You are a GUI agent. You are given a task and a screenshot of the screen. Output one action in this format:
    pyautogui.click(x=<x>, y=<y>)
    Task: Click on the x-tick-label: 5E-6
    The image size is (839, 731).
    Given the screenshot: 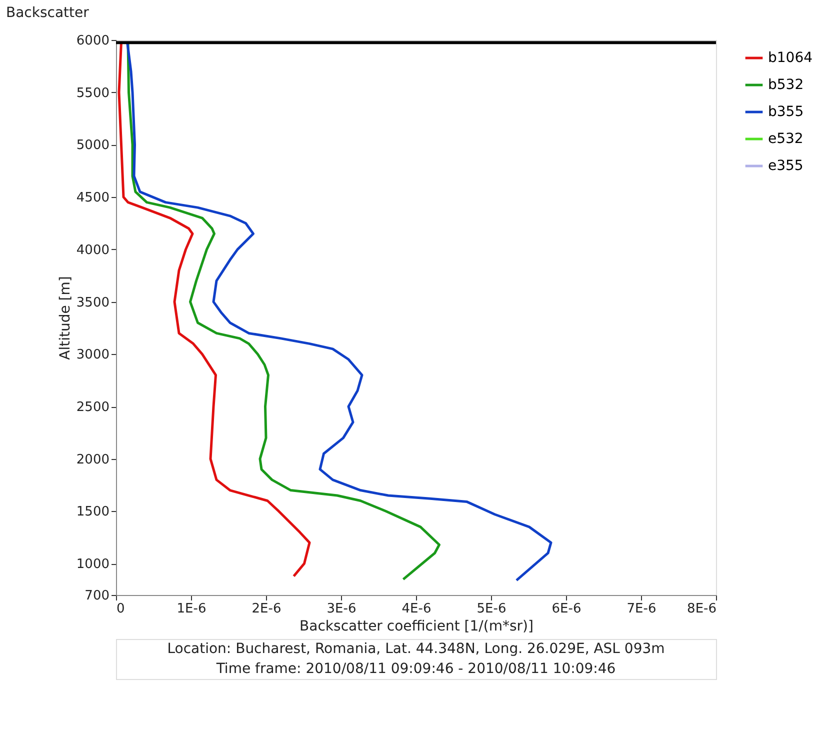 What is the action you would take?
    pyautogui.click(x=491, y=609)
    